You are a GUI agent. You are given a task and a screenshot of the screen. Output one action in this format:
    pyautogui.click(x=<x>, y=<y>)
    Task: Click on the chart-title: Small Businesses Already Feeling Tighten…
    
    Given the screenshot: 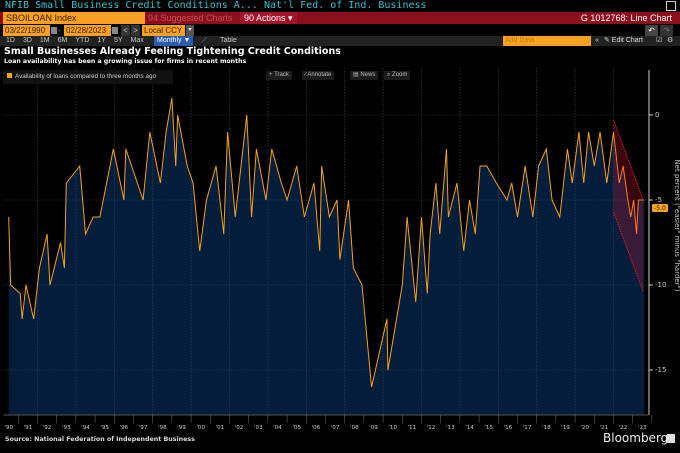 What is the action you would take?
    pyautogui.click(x=172, y=51)
    